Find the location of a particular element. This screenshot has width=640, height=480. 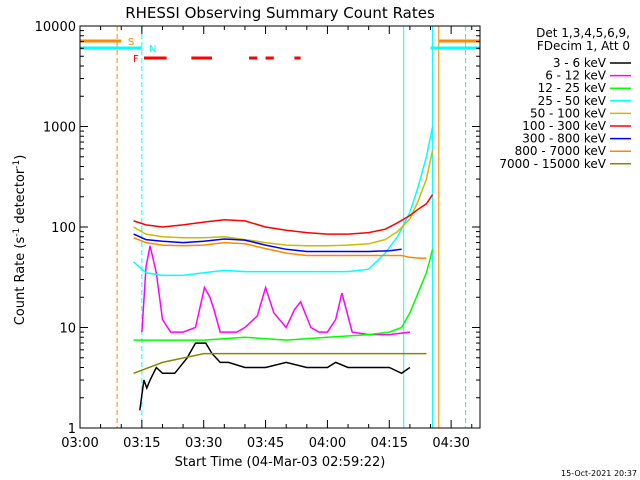

flag-label-f: F is located at coordinates (136, 59).